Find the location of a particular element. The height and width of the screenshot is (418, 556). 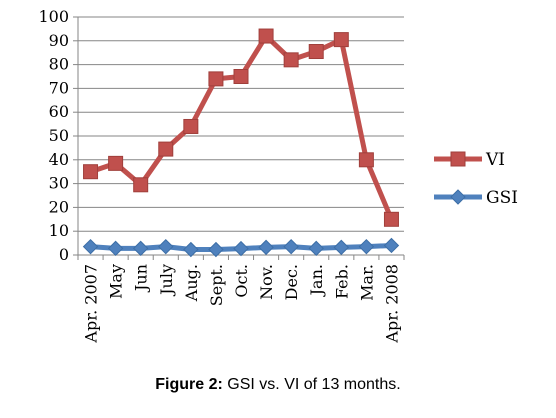

legend-gsi-marker is located at coordinates (458, 197).